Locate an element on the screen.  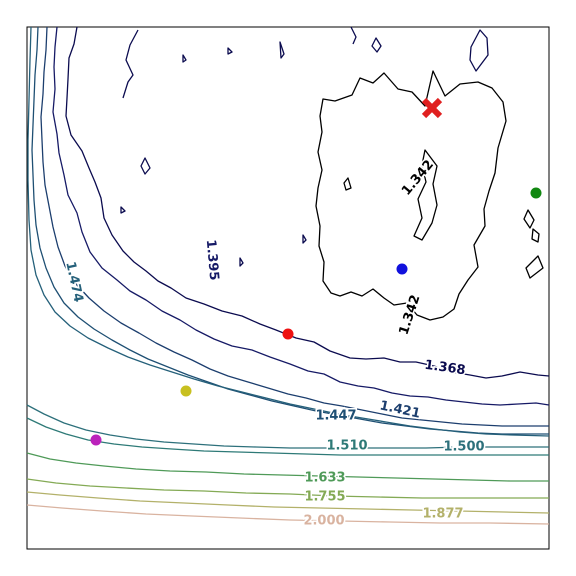
contour-label-1-633: 1.633 is located at coordinates (324, 478).